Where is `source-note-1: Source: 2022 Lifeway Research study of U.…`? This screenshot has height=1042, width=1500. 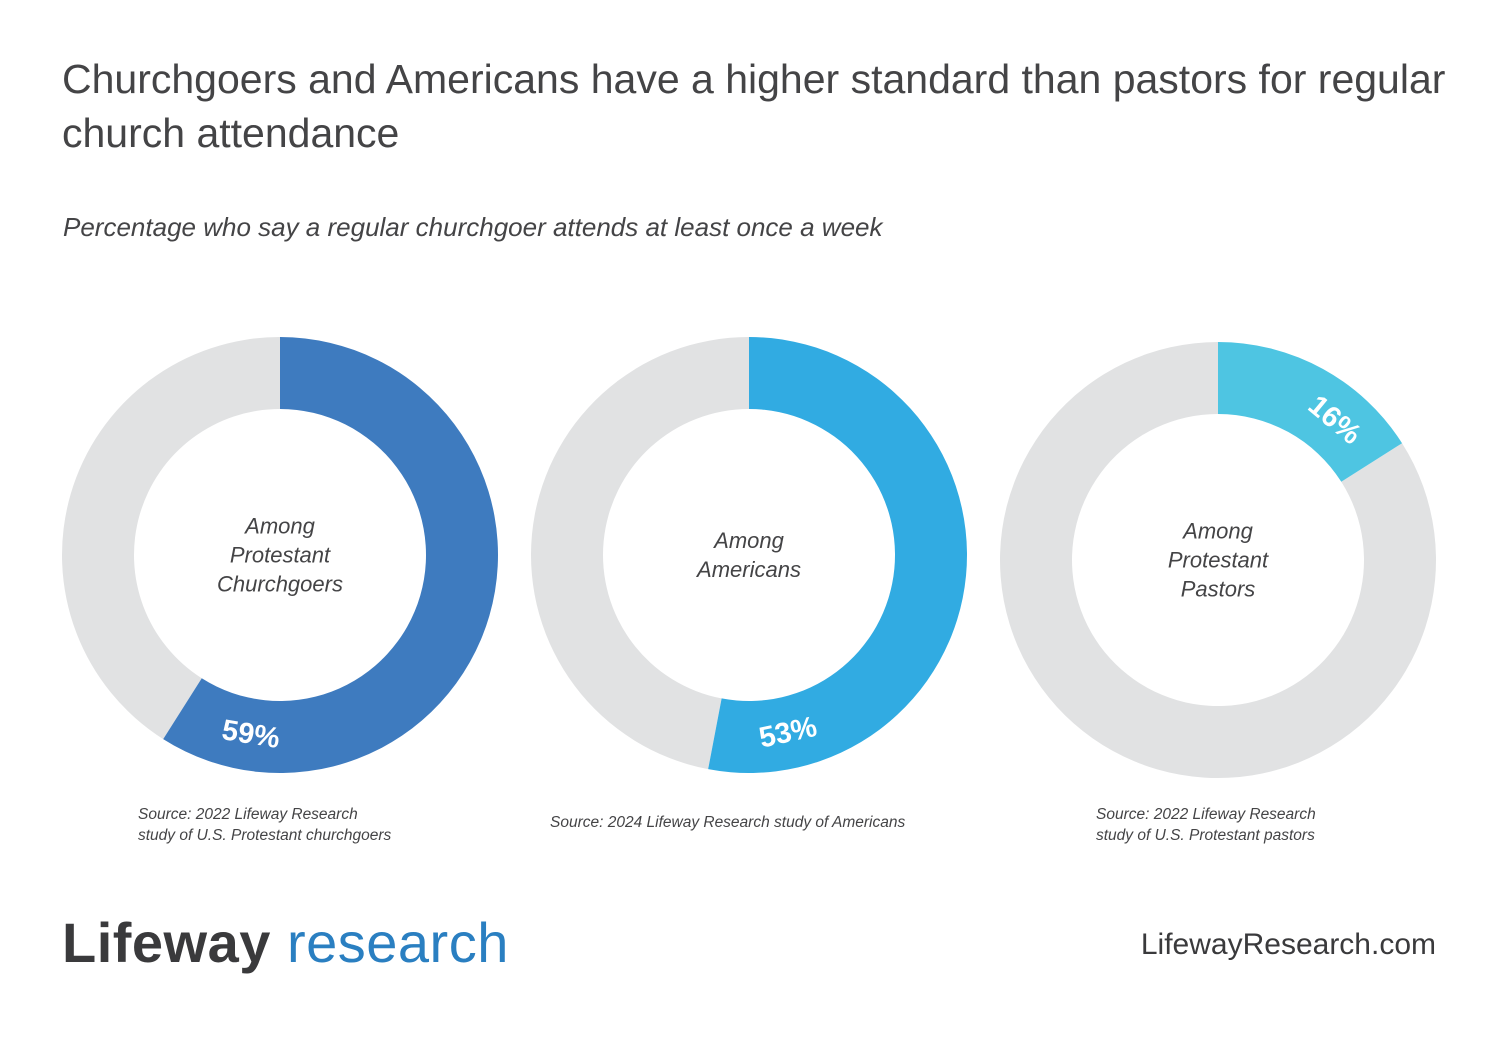 source-note-1: Source: 2022 Lifeway Research study of U.… is located at coordinates (264, 825).